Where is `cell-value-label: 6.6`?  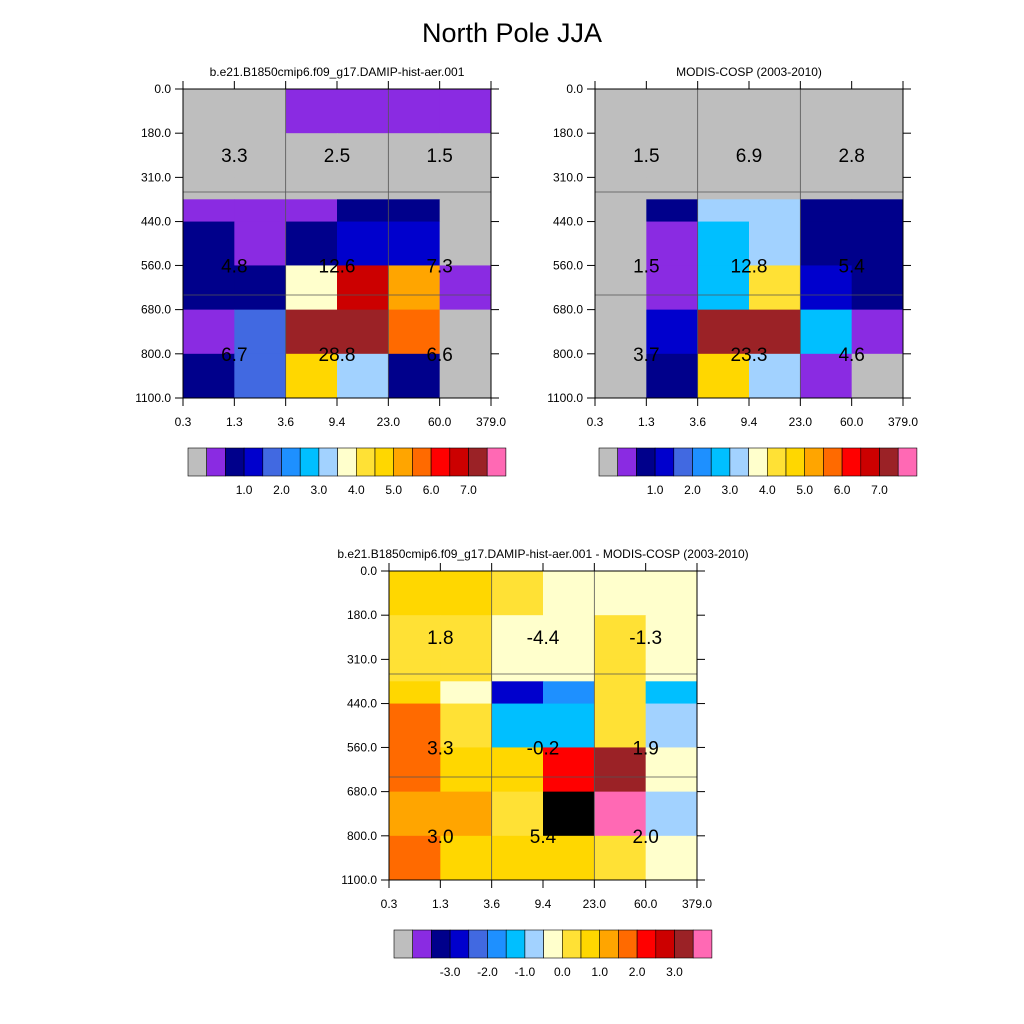
cell-value-label: 6.6 is located at coordinates (439, 355).